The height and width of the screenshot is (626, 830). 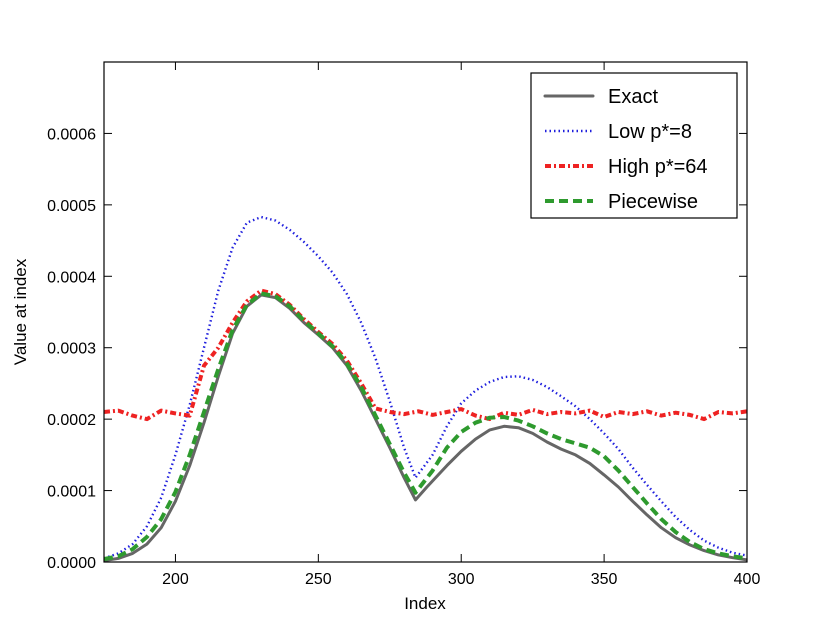 I want to click on y-tick-label: 0.0003, so click(x=71, y=349).